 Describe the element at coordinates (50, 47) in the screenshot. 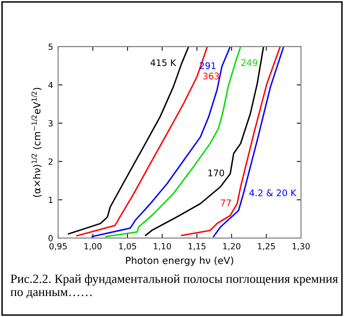

I see `y-tick-label: 5` at that location.